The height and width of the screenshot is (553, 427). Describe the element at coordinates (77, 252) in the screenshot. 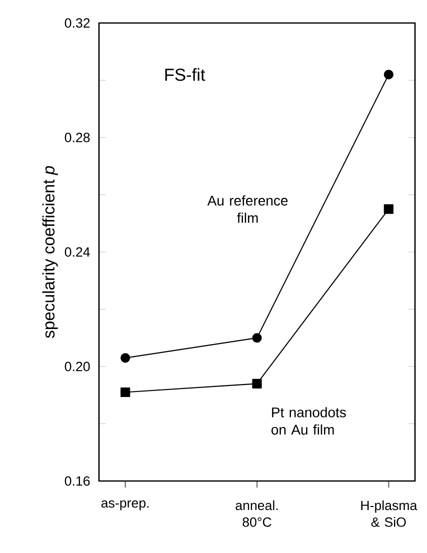

I see `y-tick-label: 0.24` at that location.